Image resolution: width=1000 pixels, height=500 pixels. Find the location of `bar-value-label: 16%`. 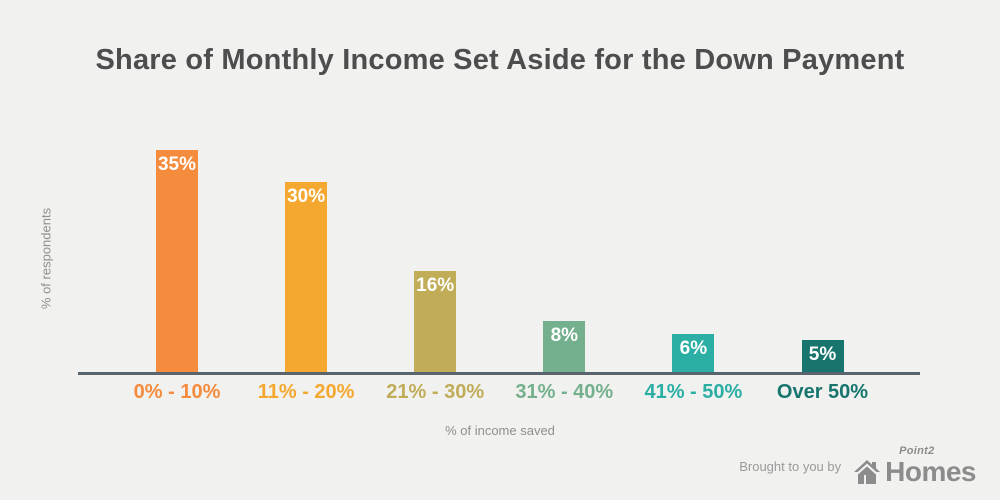

bar-value-label: 16% is located at coordinates (435, 285).